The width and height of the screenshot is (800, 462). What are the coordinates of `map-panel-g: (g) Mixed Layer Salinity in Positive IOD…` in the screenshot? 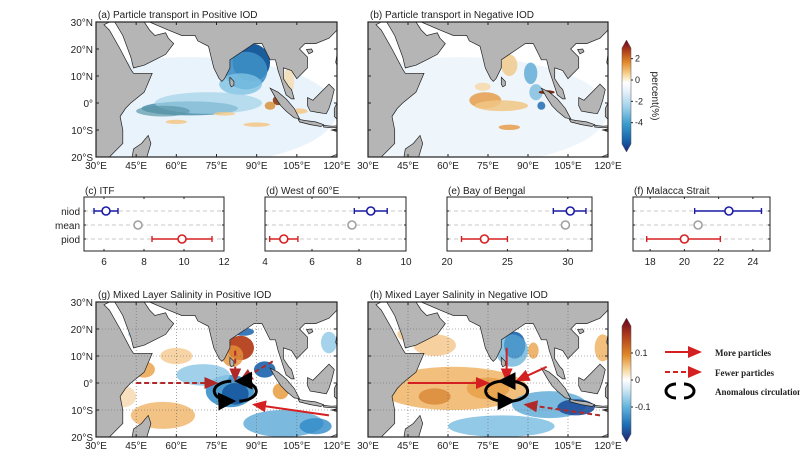 It's located at (211, 371).